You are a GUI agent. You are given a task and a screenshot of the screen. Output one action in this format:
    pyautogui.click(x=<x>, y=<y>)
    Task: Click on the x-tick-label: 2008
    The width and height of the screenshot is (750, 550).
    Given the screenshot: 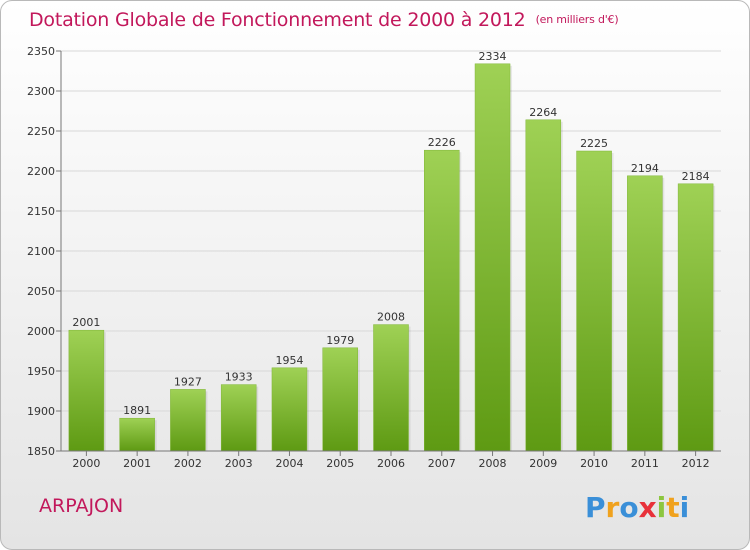 What is the action you would take?
    pyautogui.click(x=493, y=463)
    